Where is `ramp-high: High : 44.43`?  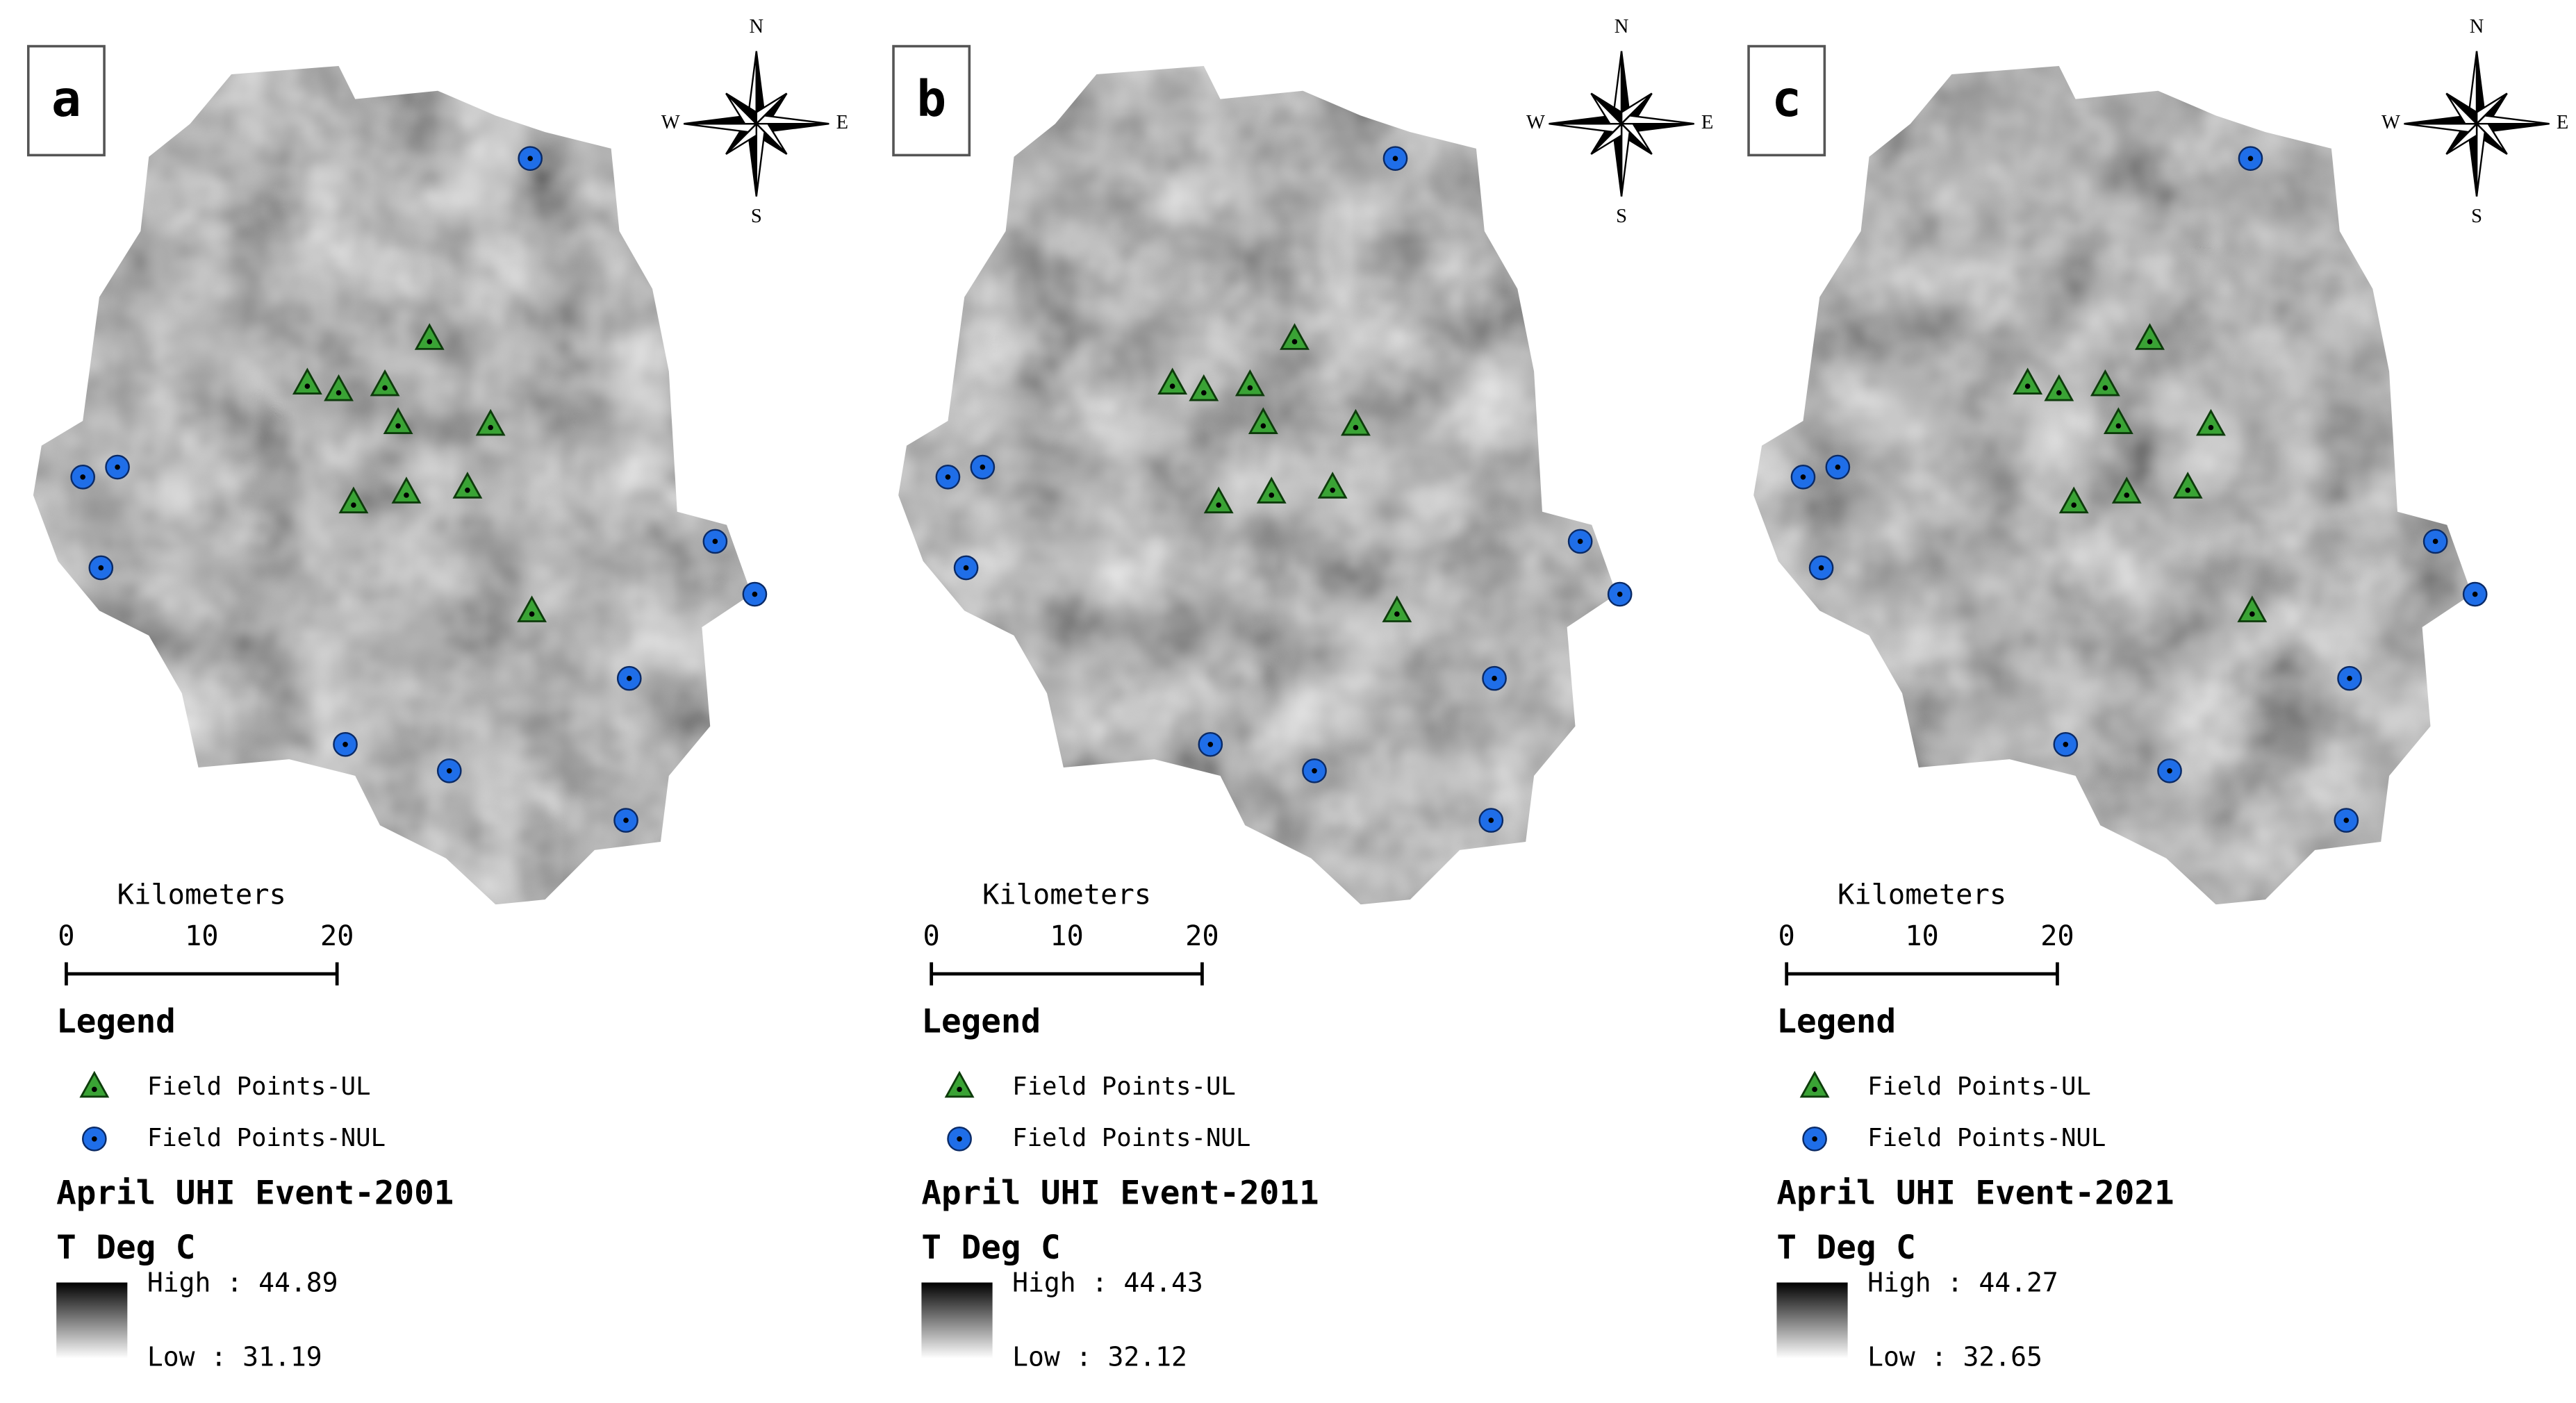 ramp-high: High : 44.43 is located at coordinates (1108, 1282).